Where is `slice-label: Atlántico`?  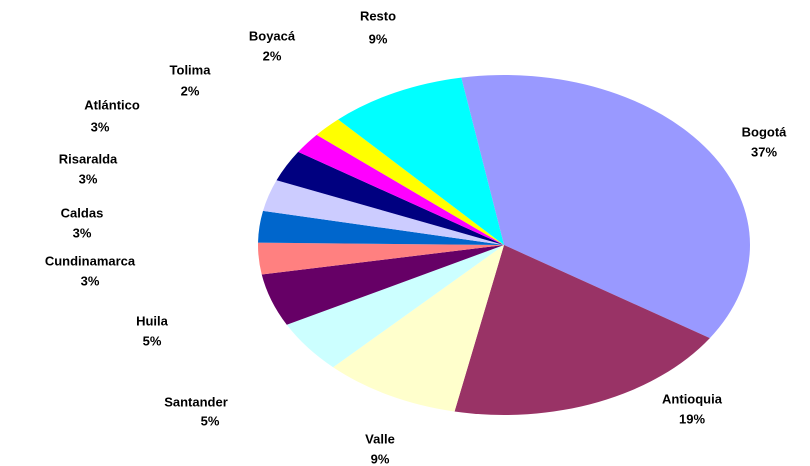 slice-label: Atlántico is located at coordinates (112, 104).